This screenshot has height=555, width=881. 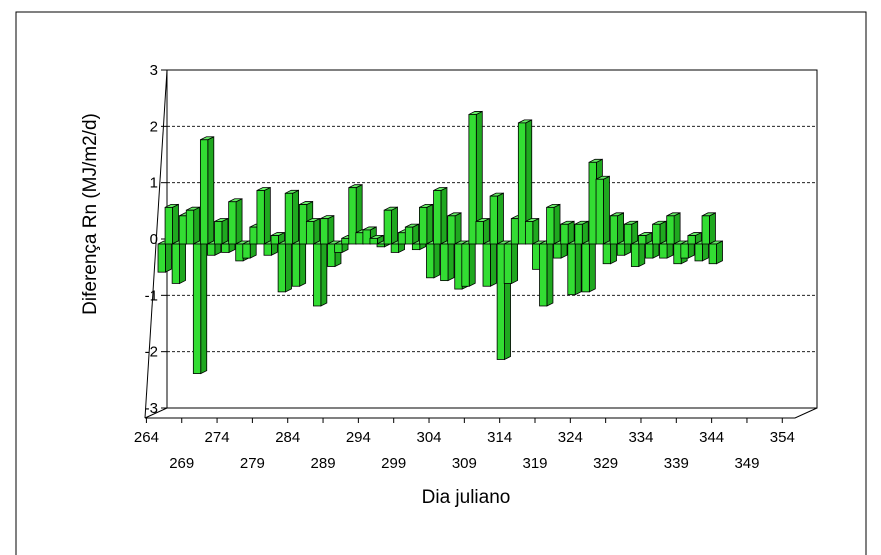 I want to click on x-tick-label: 289, so click(x=323, y=463).